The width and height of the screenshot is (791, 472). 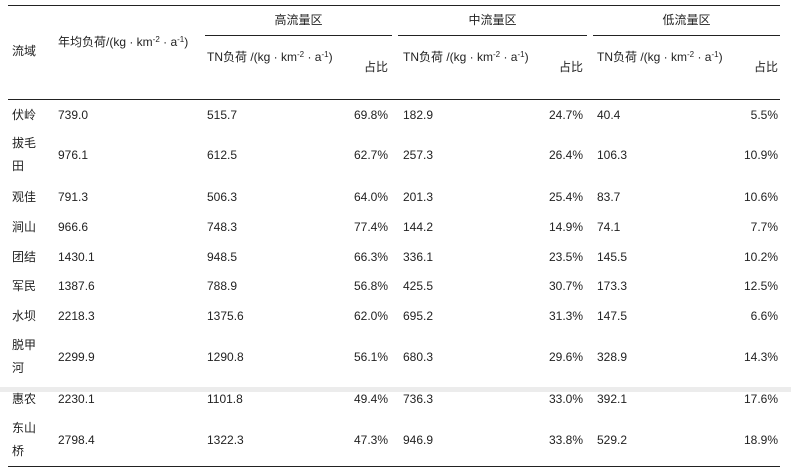 What do you see at coordinates (76, 357) in the screenshot?
I see `cell-annual-load: 2299.9` at bounding box center [76, 357].